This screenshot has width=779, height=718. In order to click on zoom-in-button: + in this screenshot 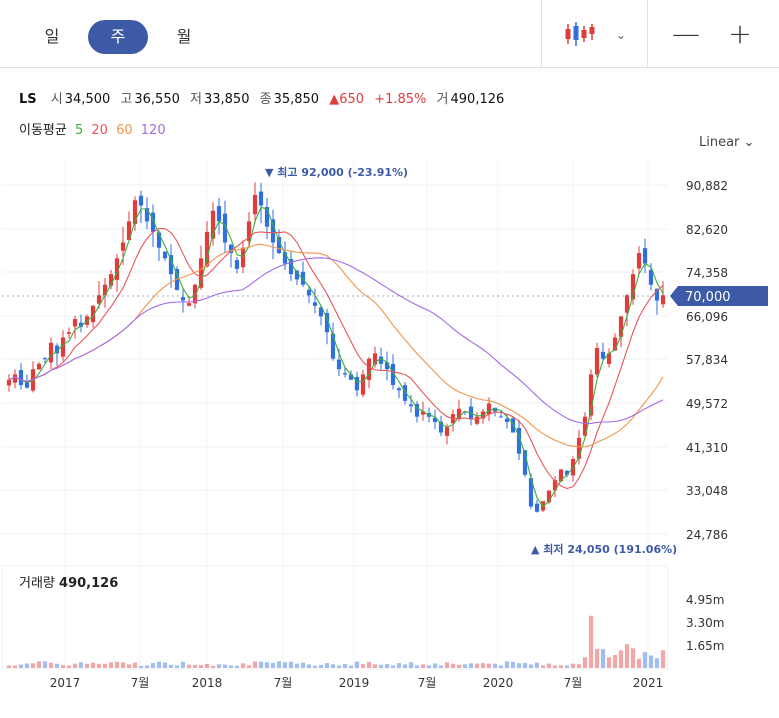, I will do `click(740, 33)`.